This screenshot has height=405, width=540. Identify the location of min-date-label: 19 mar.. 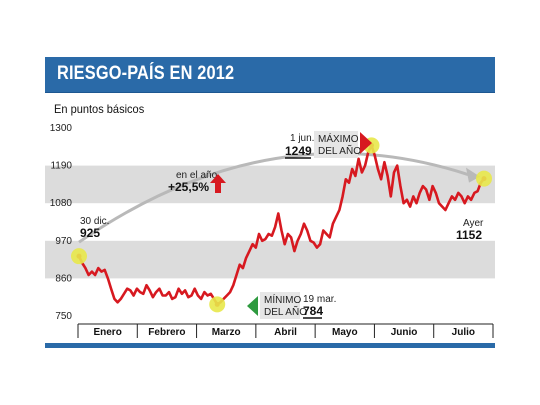
(319, 299).